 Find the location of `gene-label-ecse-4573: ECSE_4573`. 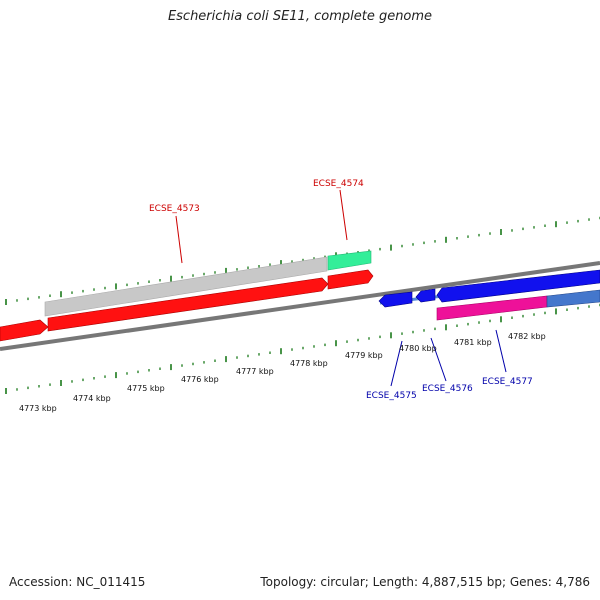

gene-label-ecse-4573: ECSE_4573 is located at coordinates (174, 209).